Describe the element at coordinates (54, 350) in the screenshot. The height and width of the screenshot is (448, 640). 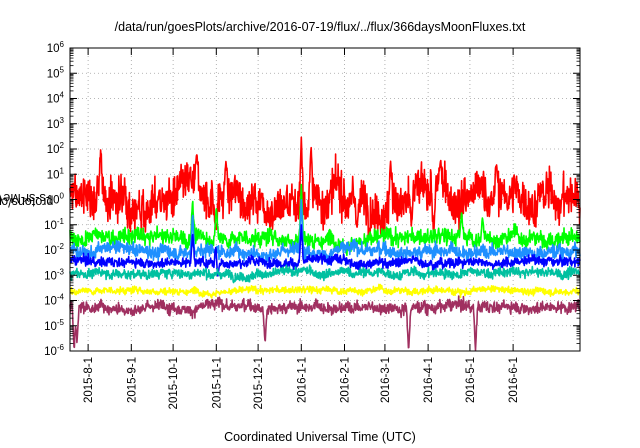
I see `y-tick-label: 10⁻⁶` at that location.